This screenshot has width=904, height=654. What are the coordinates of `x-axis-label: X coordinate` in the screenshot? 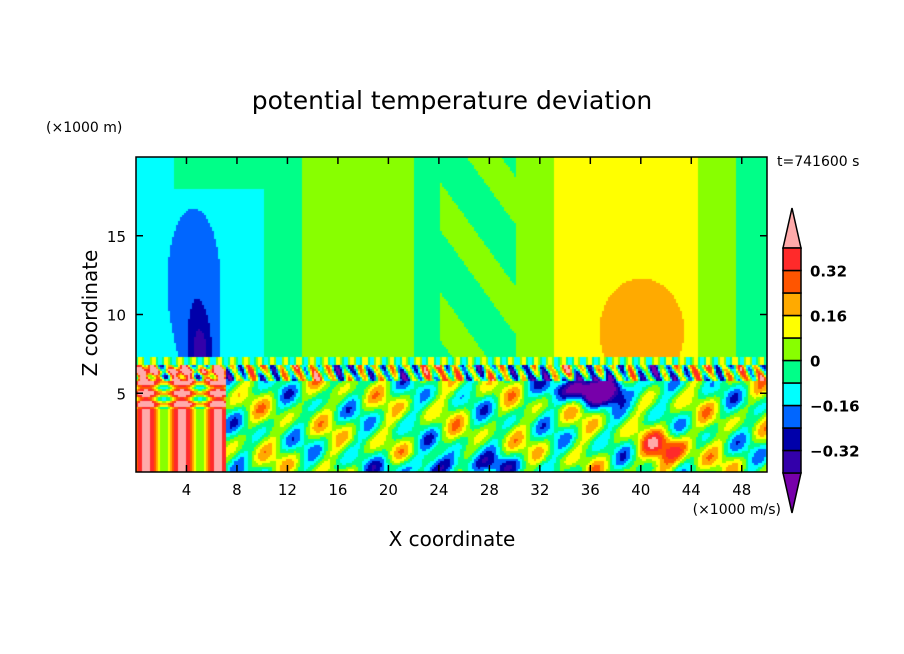 It's located at (452, 539).